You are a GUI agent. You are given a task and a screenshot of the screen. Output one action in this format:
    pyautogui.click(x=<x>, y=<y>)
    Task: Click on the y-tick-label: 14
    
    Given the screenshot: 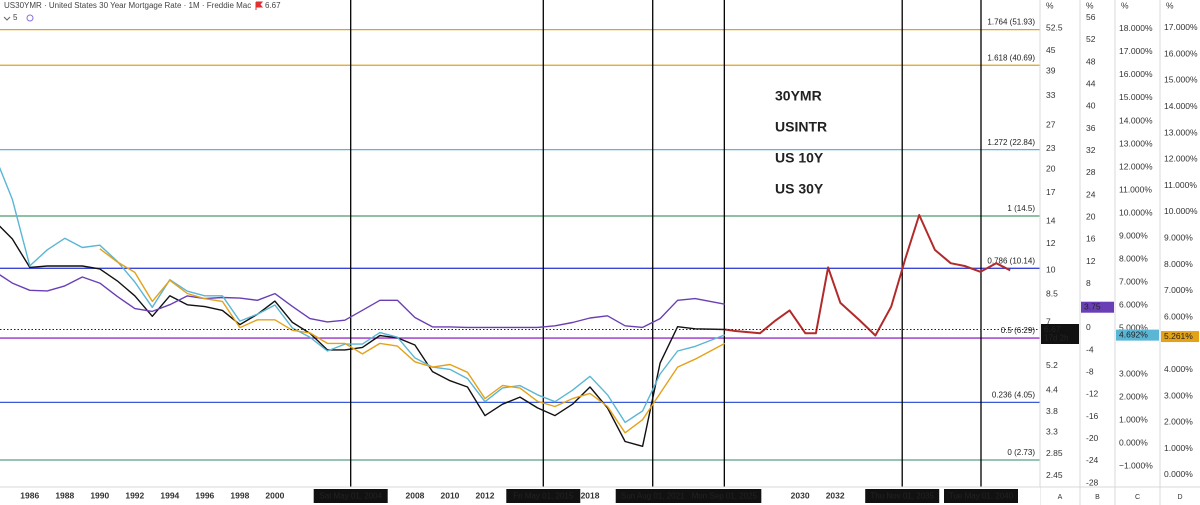 What is the action you would take?
    pyautogui.click(x=1051, y=220)
    